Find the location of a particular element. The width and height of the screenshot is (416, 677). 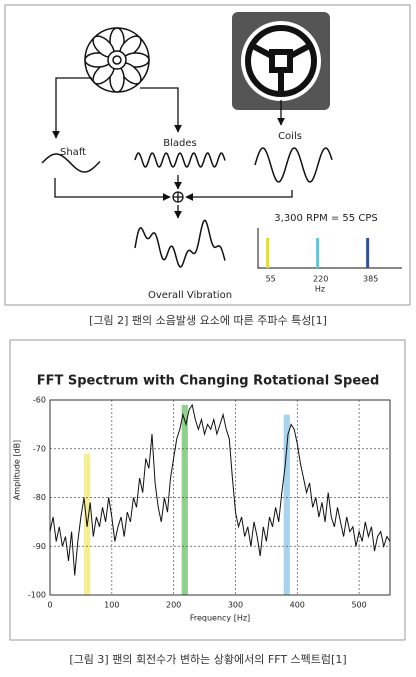

y-tick-label: -70 is located at coordinates (39, 448).